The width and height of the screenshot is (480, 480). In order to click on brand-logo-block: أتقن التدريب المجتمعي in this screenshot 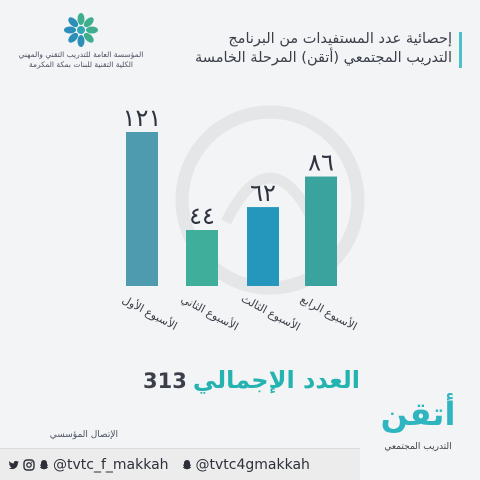, I will do `click(418, 432)`.